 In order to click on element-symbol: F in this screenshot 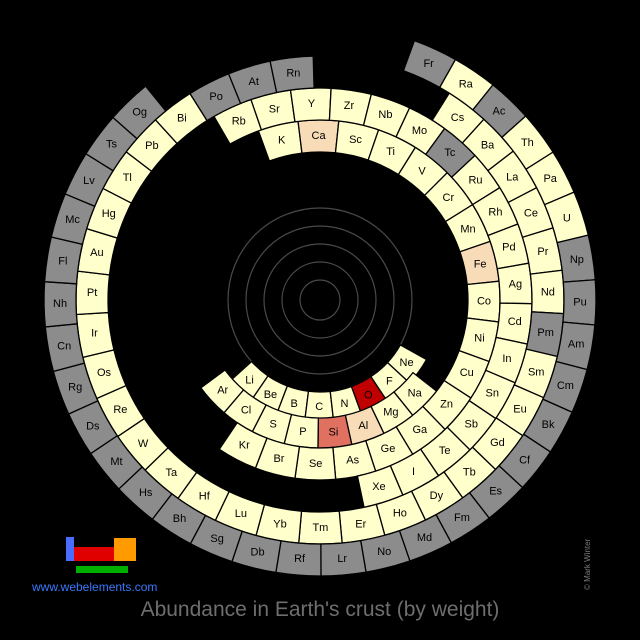, I will do `click(389, 381)`.